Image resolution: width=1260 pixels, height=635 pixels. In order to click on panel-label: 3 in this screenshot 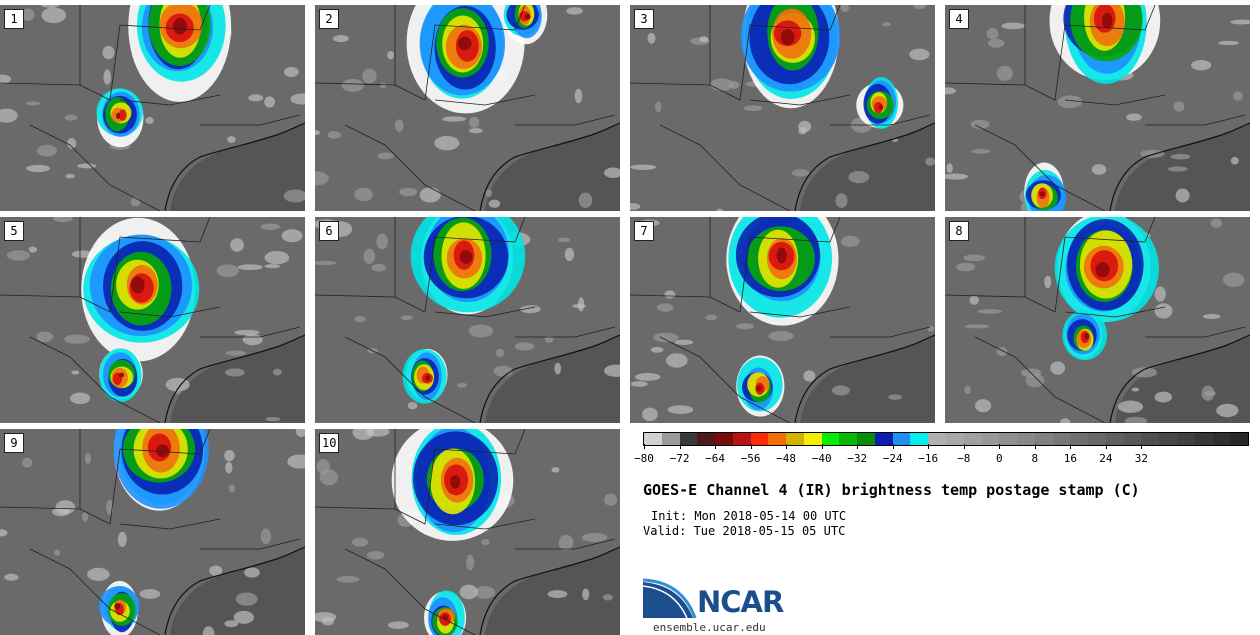, I will do `click(644, 19)`.